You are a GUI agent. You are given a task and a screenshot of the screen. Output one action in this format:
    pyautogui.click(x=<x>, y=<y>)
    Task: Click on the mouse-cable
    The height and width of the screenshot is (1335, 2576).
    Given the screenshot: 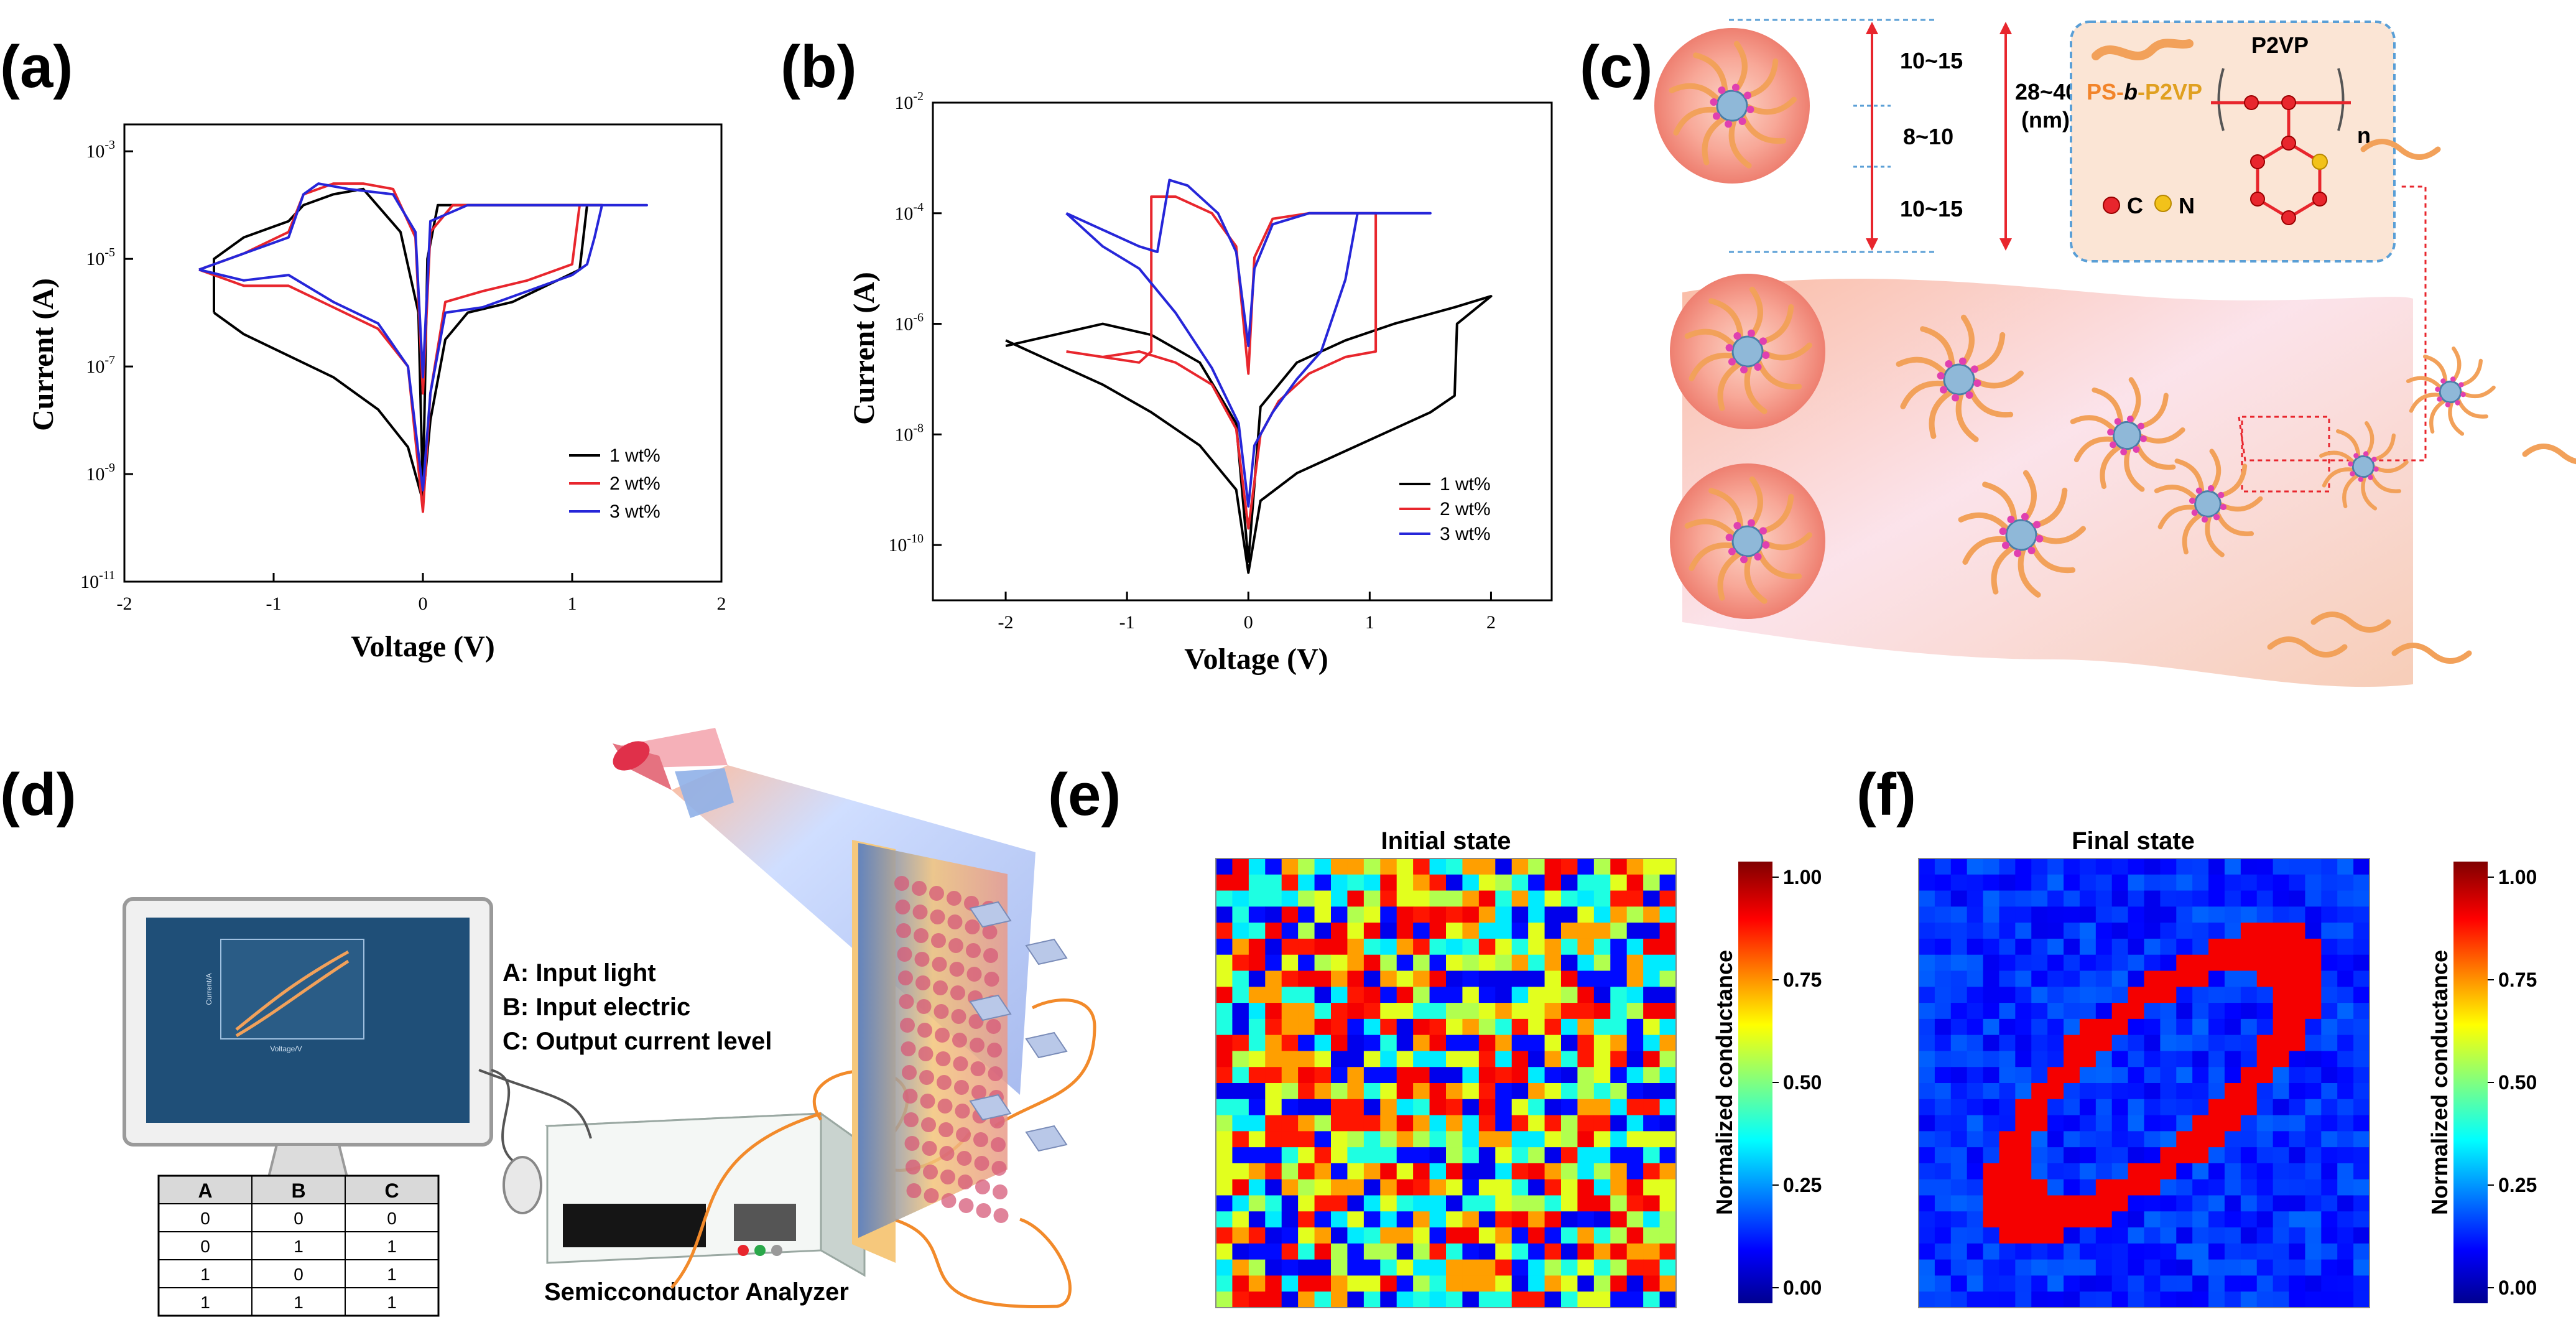 What is the action you would take?
    pyautogui.click(x=504, y=1117)
    